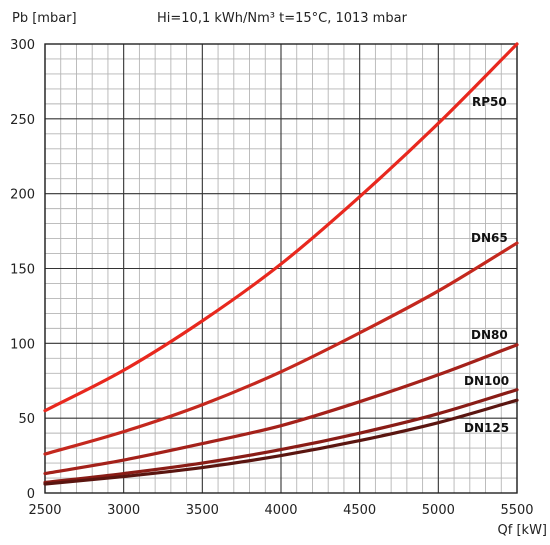 Image resolution: width=550 pixels, height=545 pixels. What do you see at coordinates (489, 335) in the screenshot?
I see `series-label-dn80: DN80` at bounding box center [489, 335].